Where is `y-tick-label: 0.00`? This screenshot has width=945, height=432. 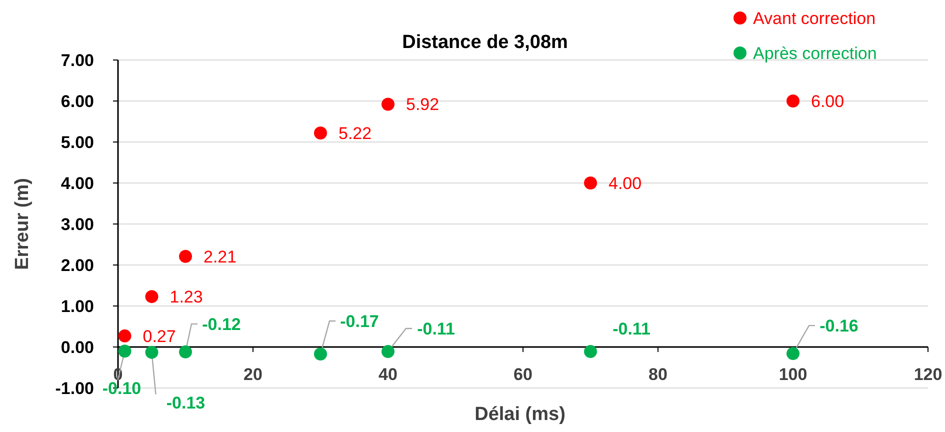 y-tick-label: 0.00 is located at coordinates (77, 347).